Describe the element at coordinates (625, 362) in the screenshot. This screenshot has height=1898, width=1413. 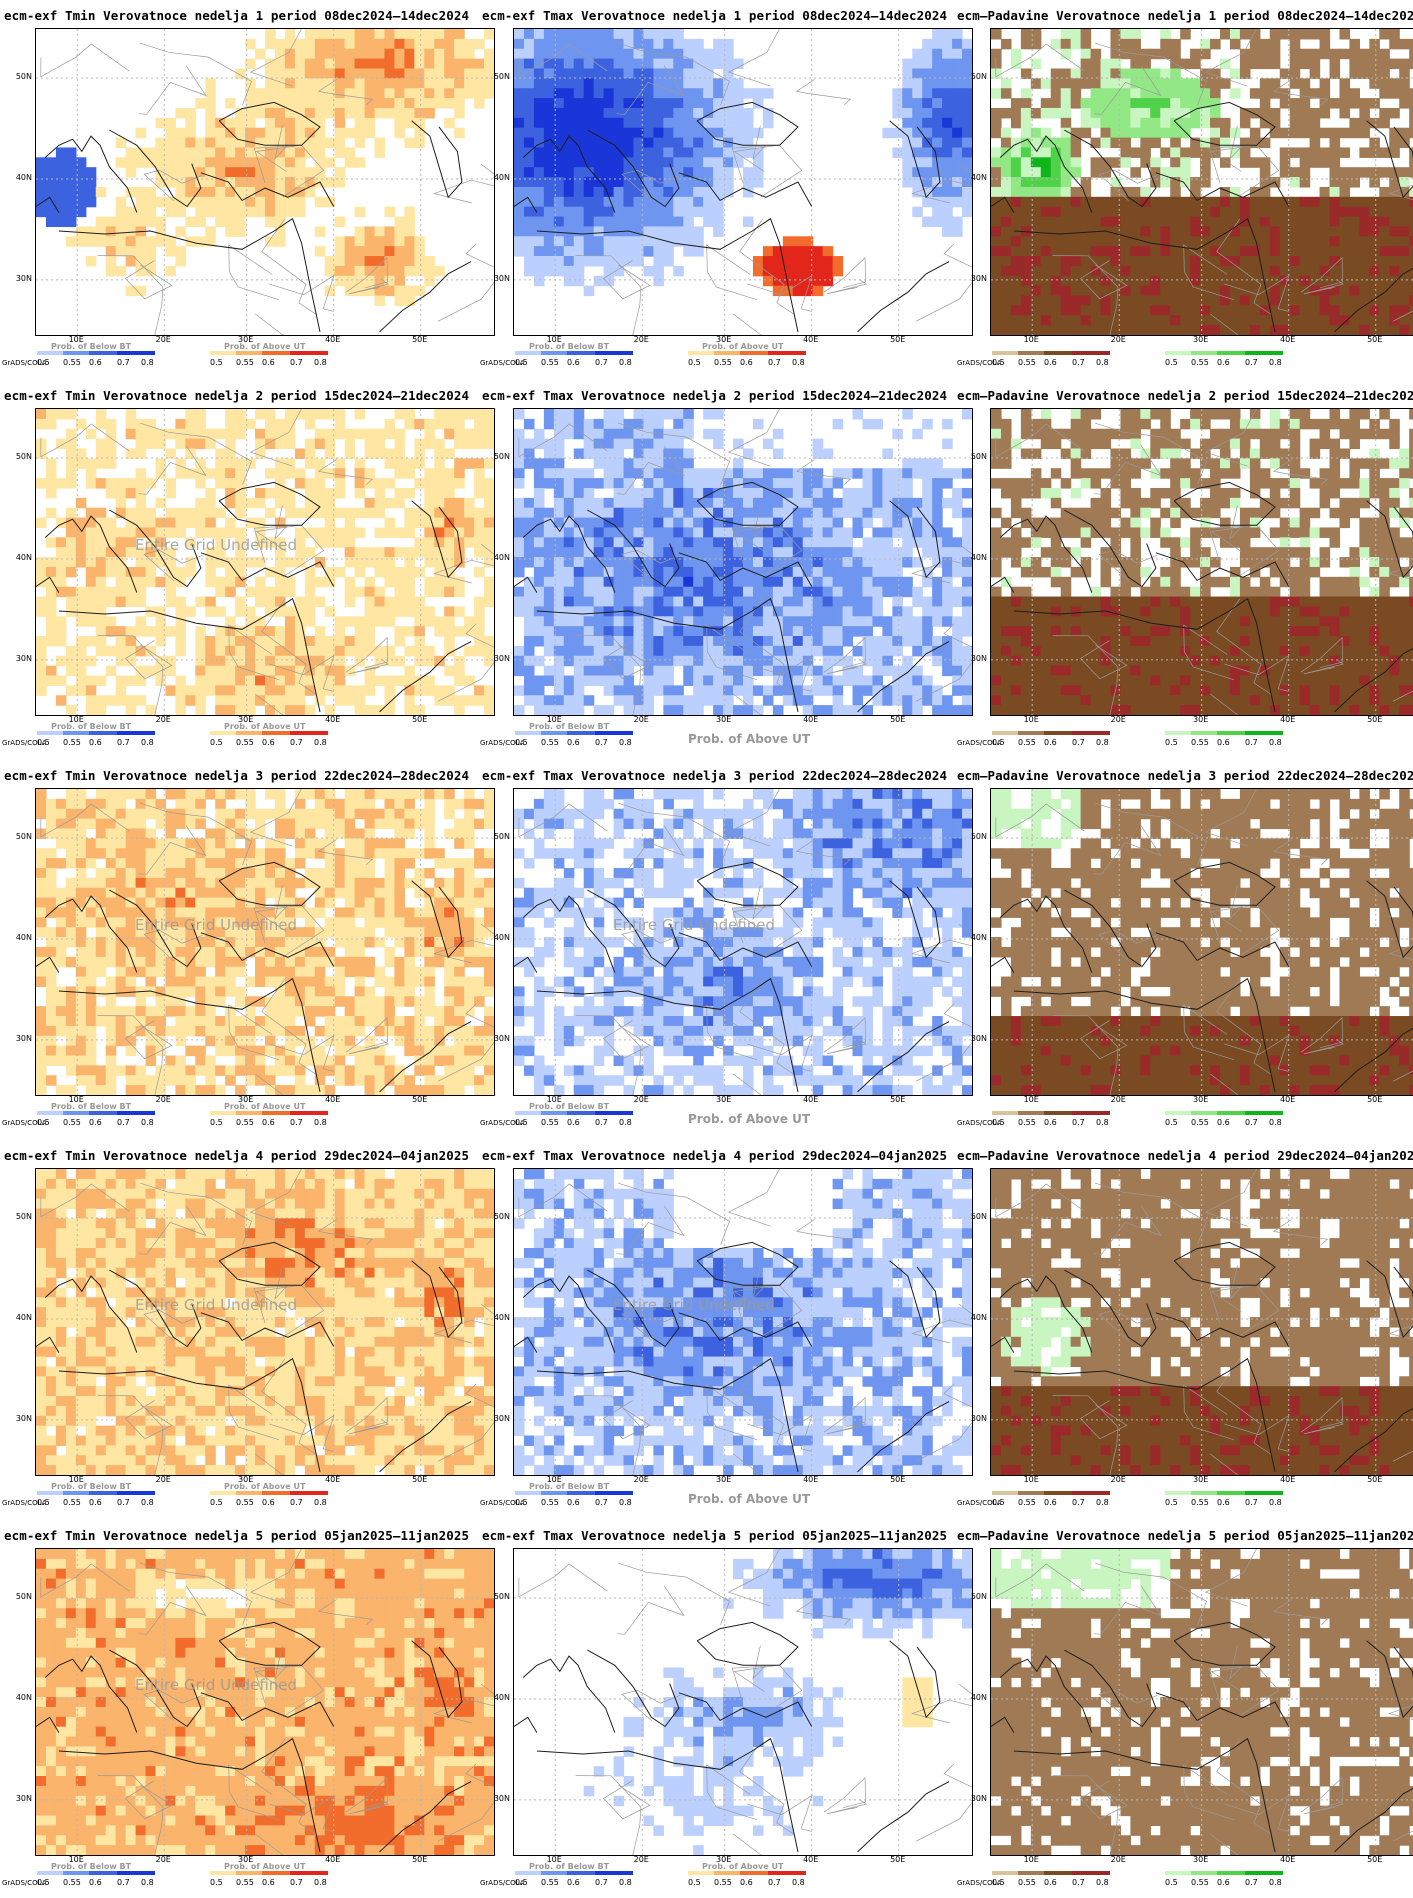
I see `colorbar-tick: 0.8` at that location.